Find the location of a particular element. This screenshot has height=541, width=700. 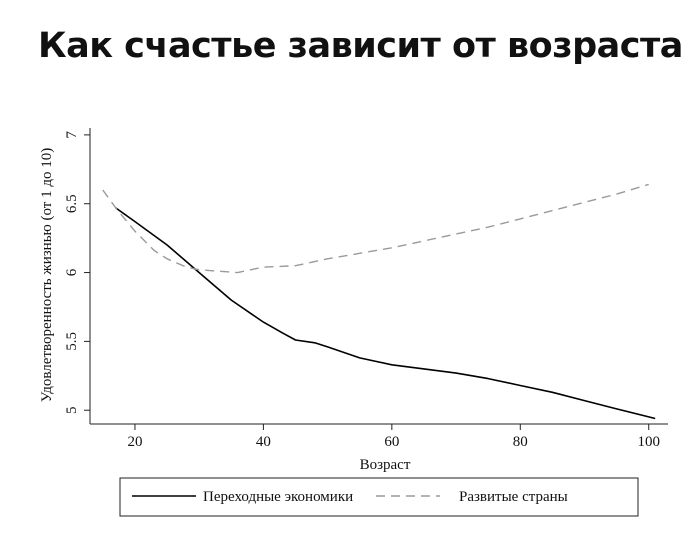

legend-label-developed: Развитые страны is located at coordinates (513, 497).